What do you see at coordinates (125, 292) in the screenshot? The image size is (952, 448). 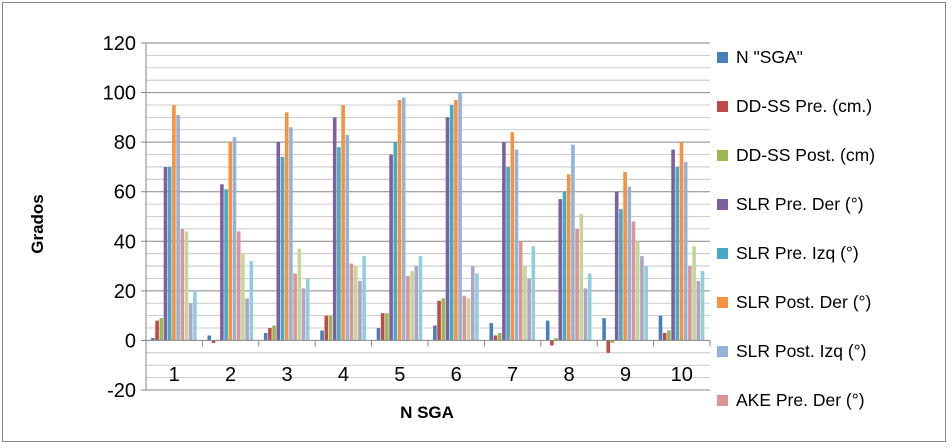 I see `y-tick-label: 20` at bounding box center [125, 292].